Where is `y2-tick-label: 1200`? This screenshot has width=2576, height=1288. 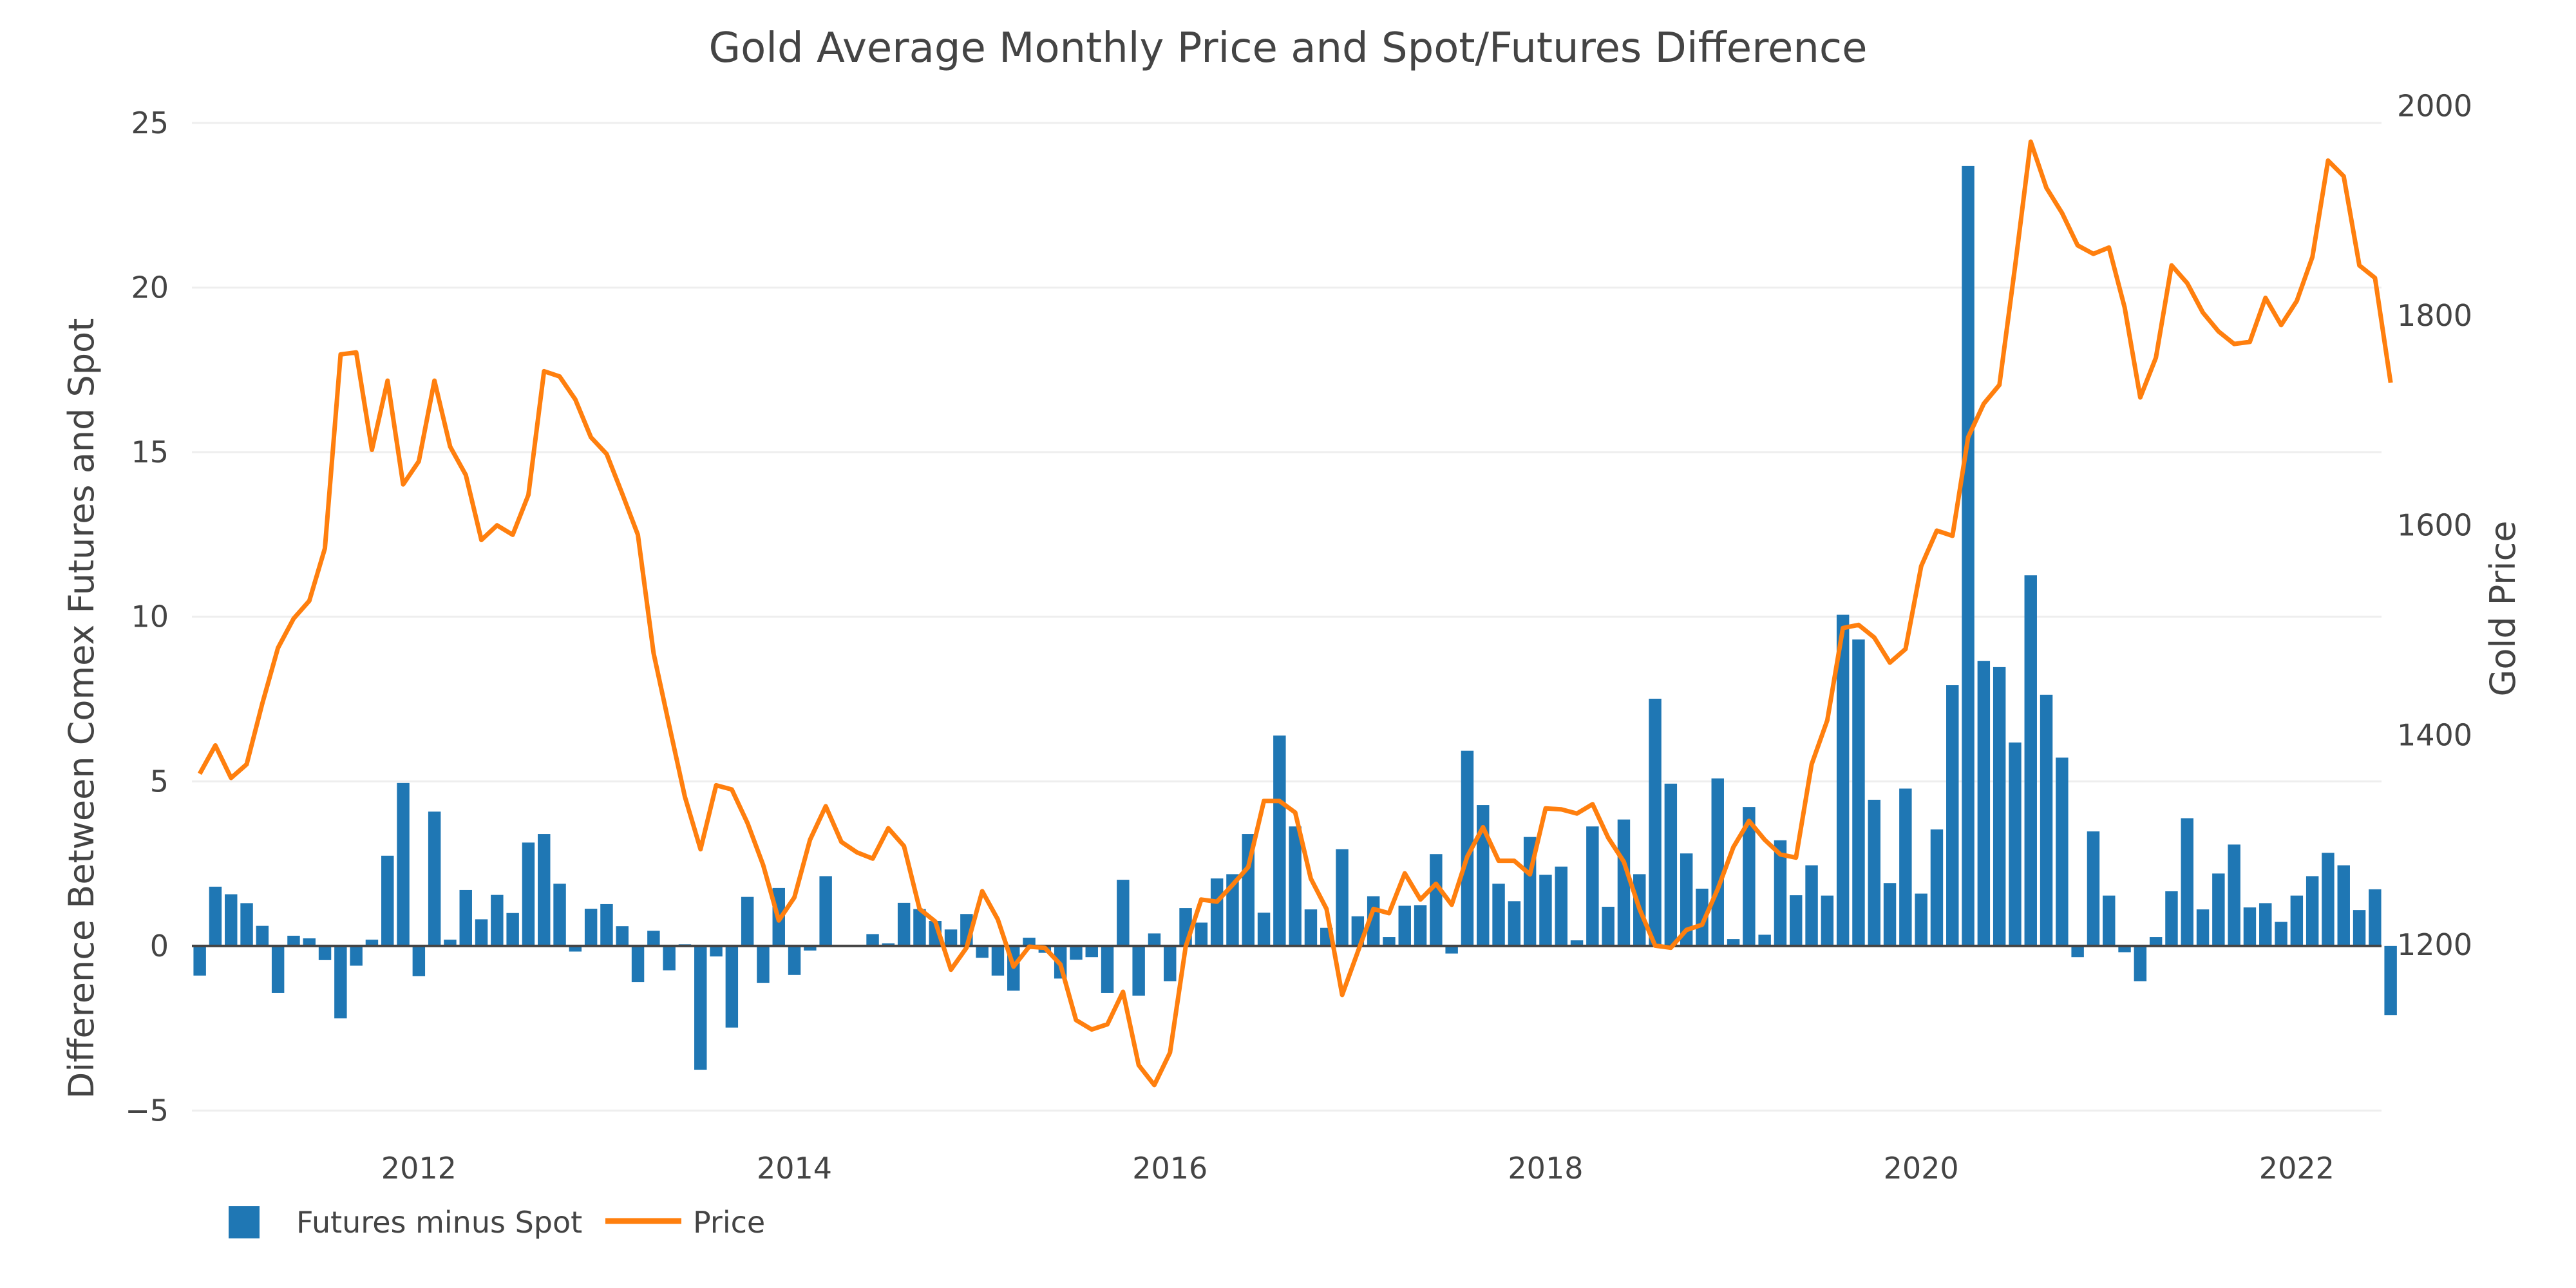 y2-tick-label: 1200 is located at coordinates (2434, 944).